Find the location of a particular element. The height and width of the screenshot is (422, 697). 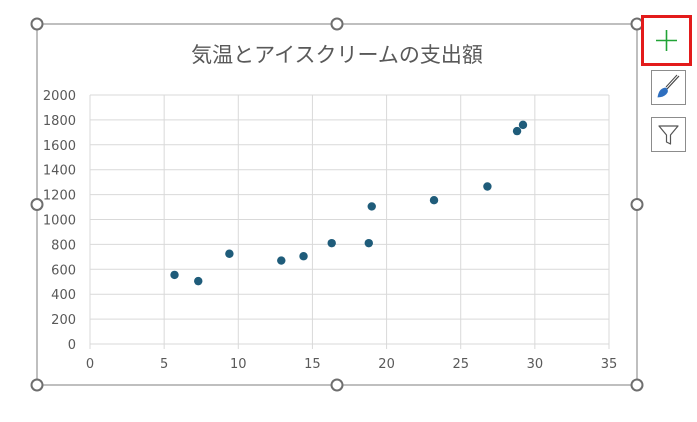

filter-icon is located at coordinates (668, 135).